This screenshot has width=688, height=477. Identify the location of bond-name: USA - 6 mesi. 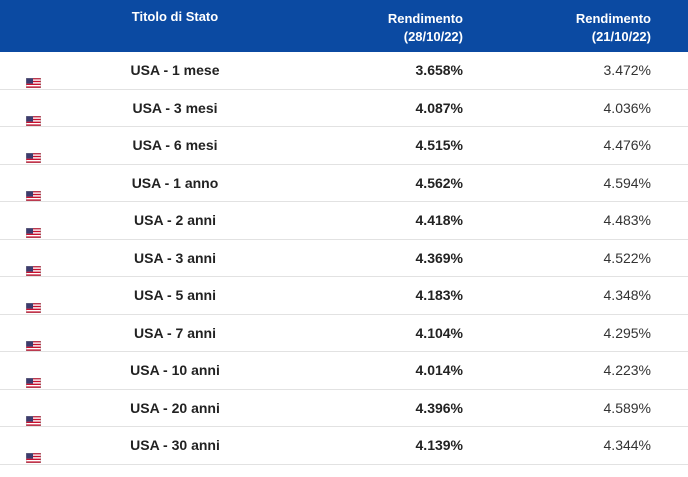
(175, 145).